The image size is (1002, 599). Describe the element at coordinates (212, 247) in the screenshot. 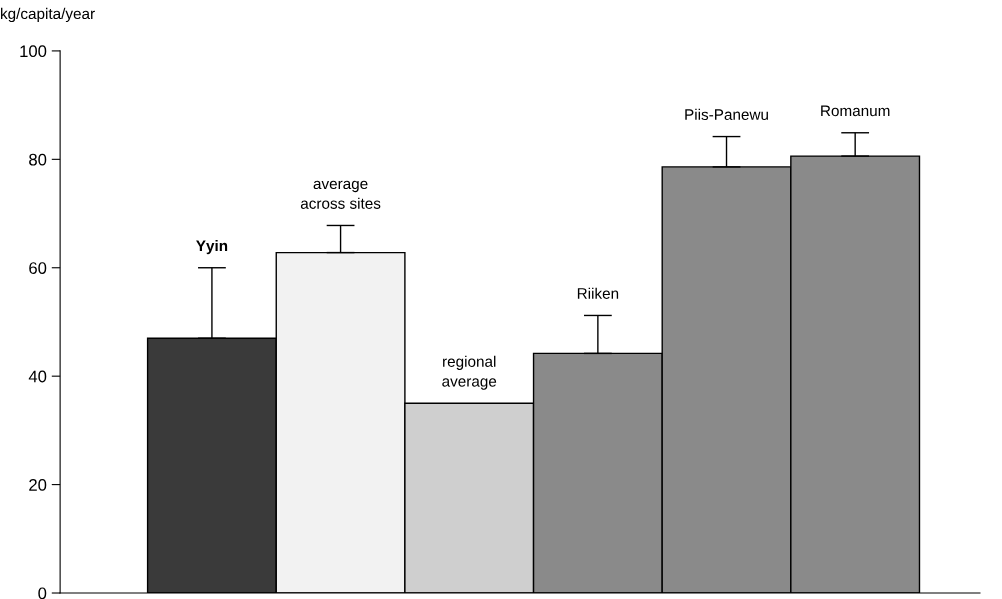

I see `x-tick-label: Yyin` at that location.